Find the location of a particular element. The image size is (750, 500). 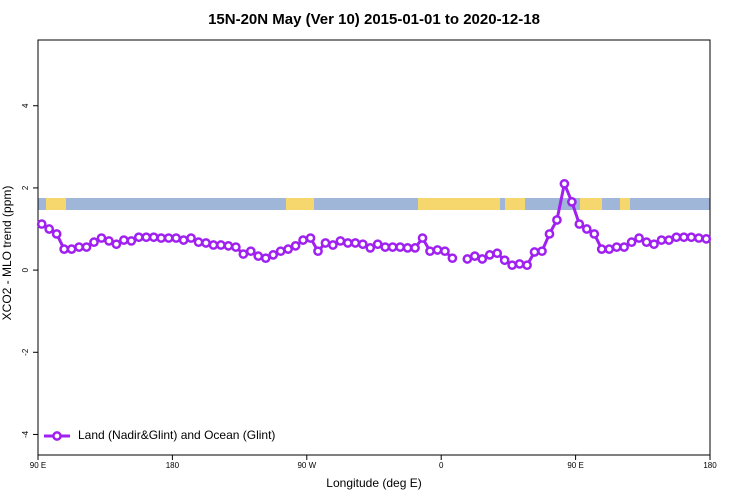

x-tick-label: 90 W is located at coordinates (306, 465).